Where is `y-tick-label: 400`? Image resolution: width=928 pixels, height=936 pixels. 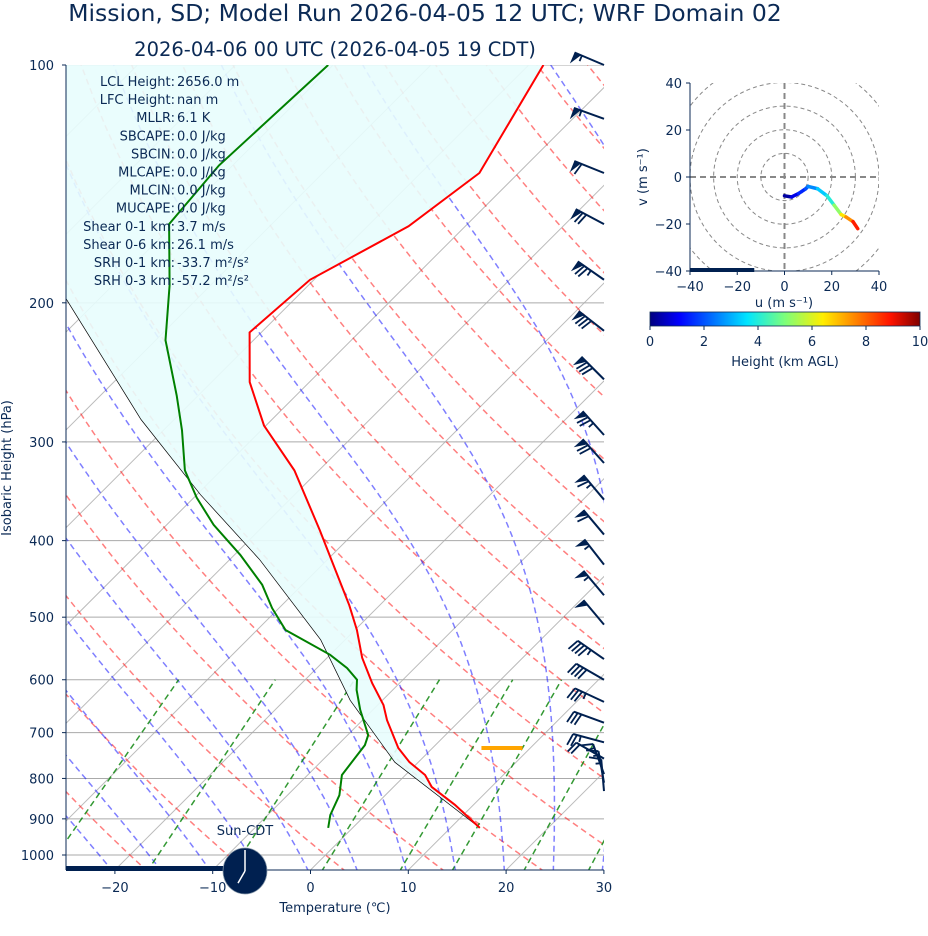
y-tick-label: 400 is located at coordinates (41, 542).